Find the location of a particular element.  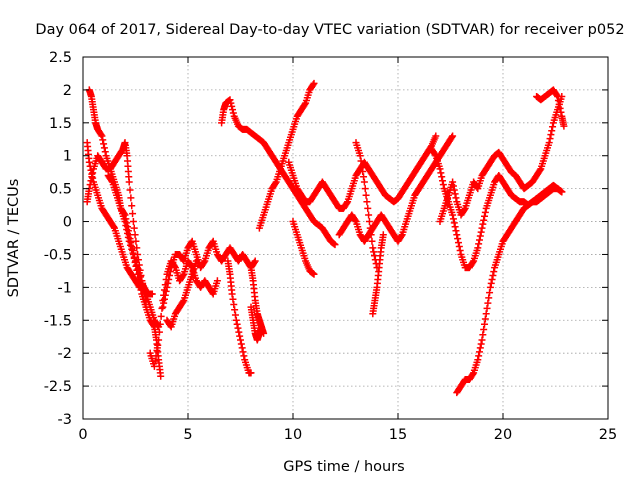

y-tick-label: -1.5 is located at coordinates (58, 321).